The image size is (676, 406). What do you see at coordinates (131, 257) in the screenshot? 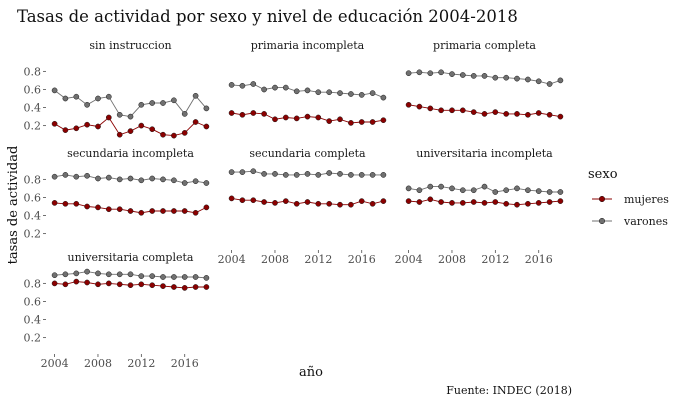
I see `panel-strip-label: universitaria completa` at bounding box center [131, 257].